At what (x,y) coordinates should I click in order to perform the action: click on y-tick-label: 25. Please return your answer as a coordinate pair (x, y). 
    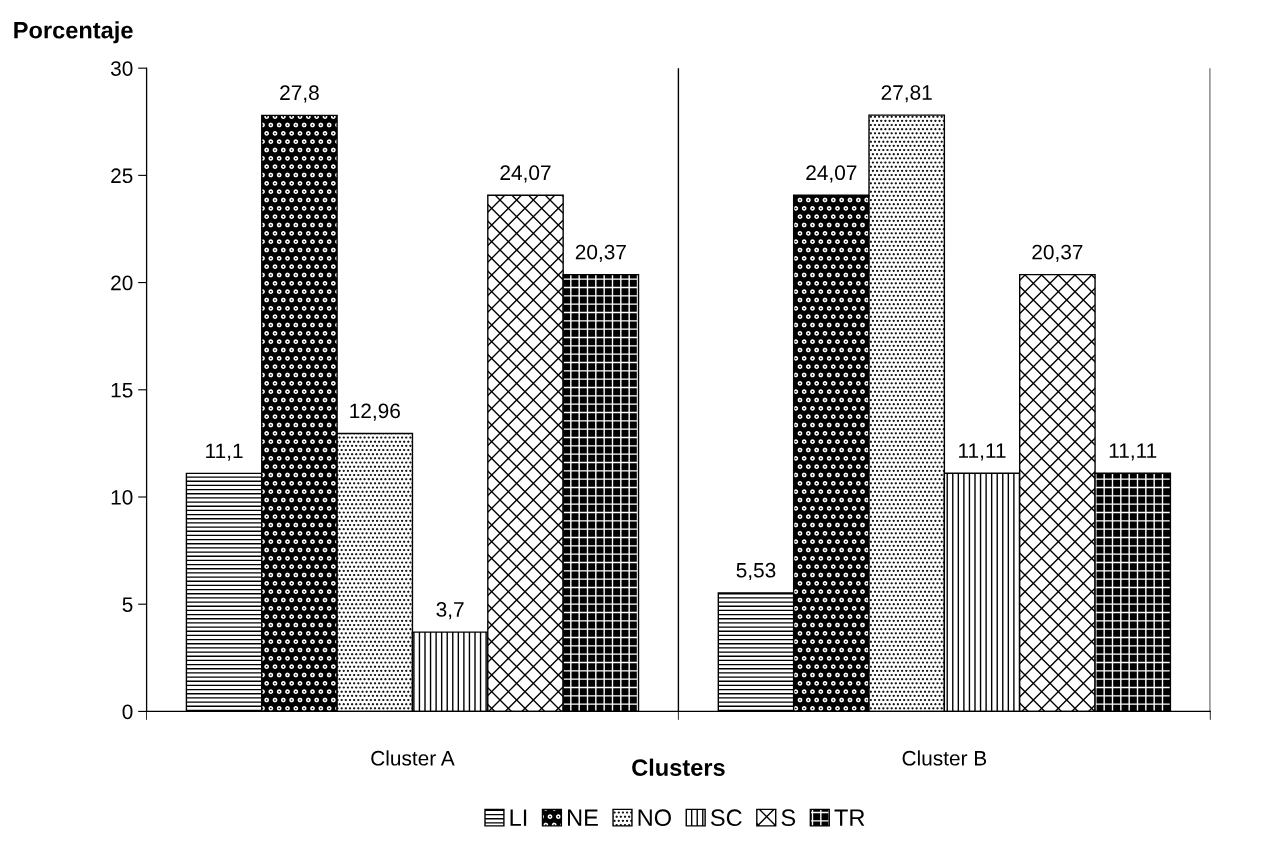
    Looking at the image, I should click on (122, 176).